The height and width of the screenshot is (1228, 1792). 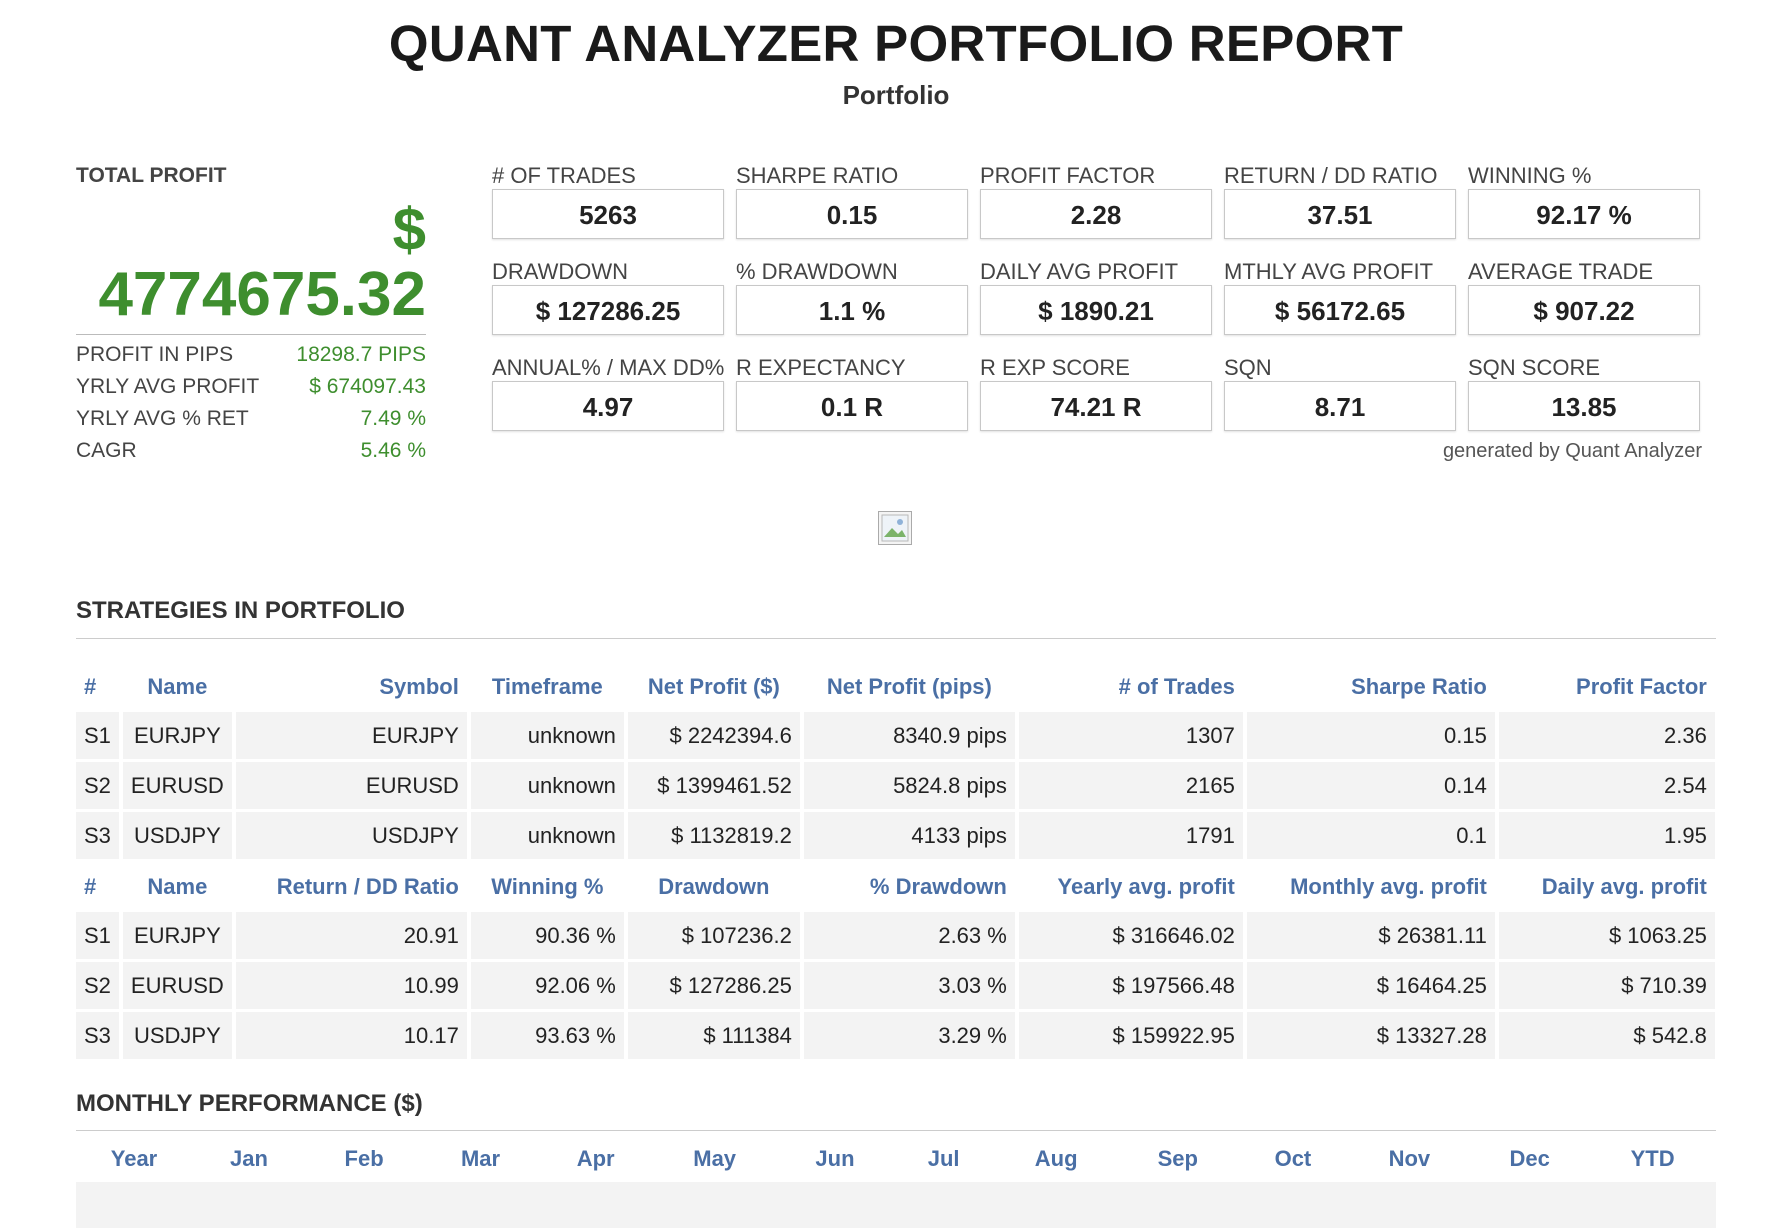 What do you see at coordinates (1130, 837) in the screenshot?
I see `cell: 1791` at bounding box center [1130, 837].